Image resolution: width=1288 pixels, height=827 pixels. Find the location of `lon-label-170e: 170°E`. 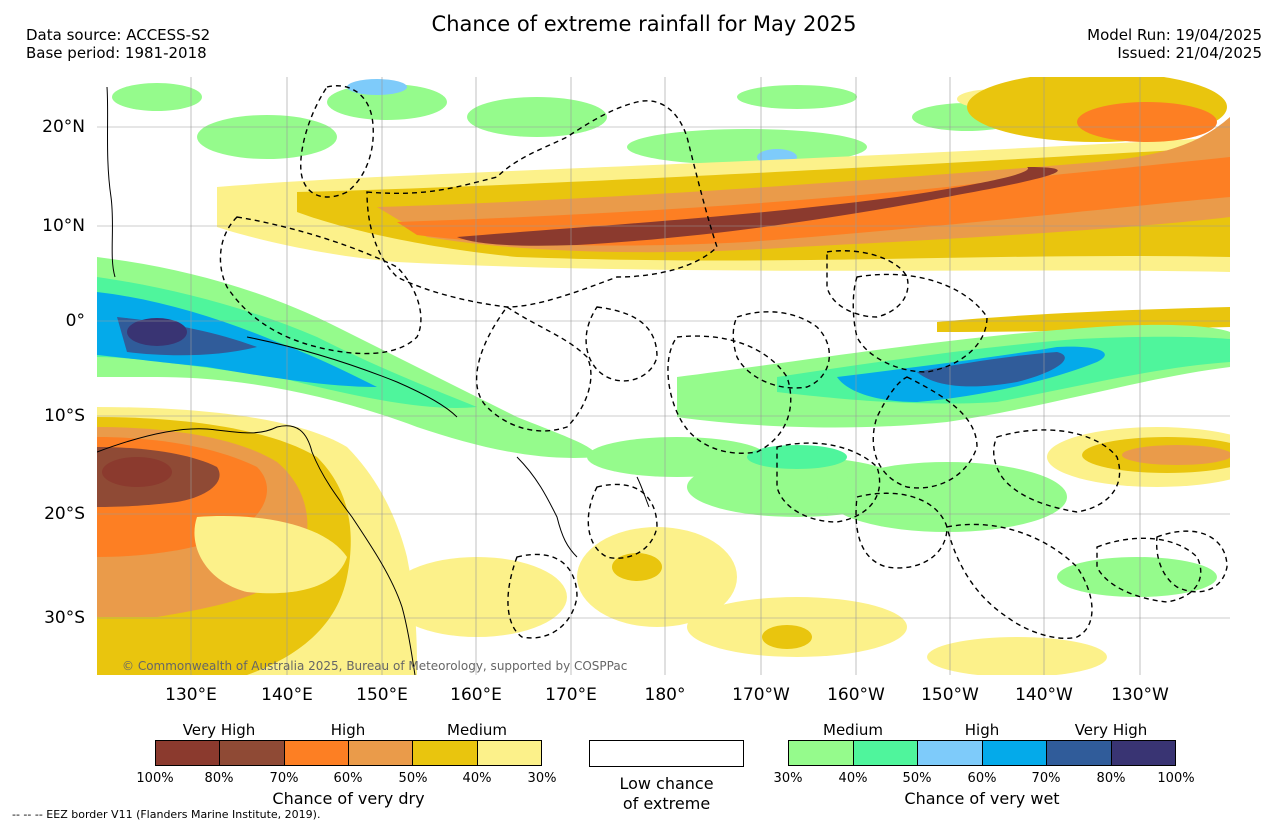

lon-label-170e: 170°E is located at coordinates (571, 695).